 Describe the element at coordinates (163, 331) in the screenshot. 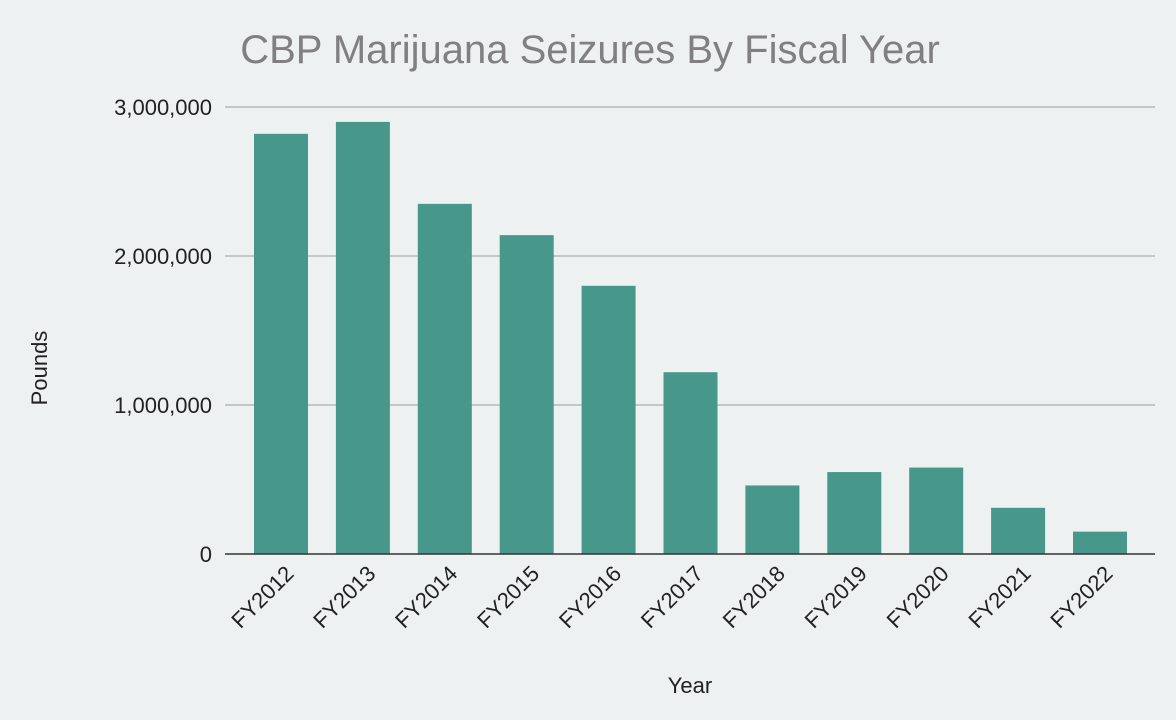

I see `y-axis-ticks: 0 1,000,000 2,000,000 3,000,000` at that location.